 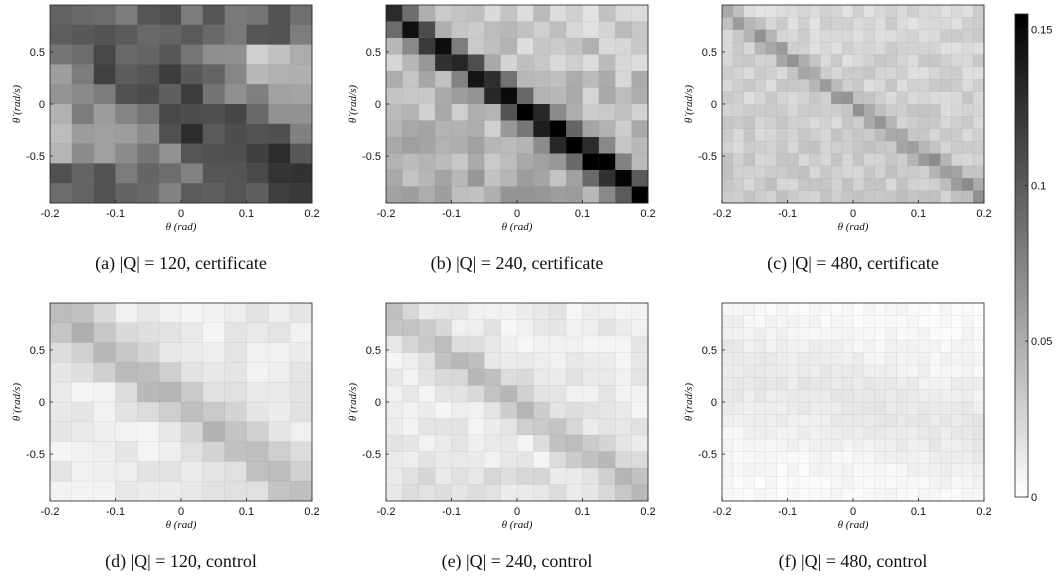 I want to click on x-tick-label: 0.2, so click(x=983, y=214).